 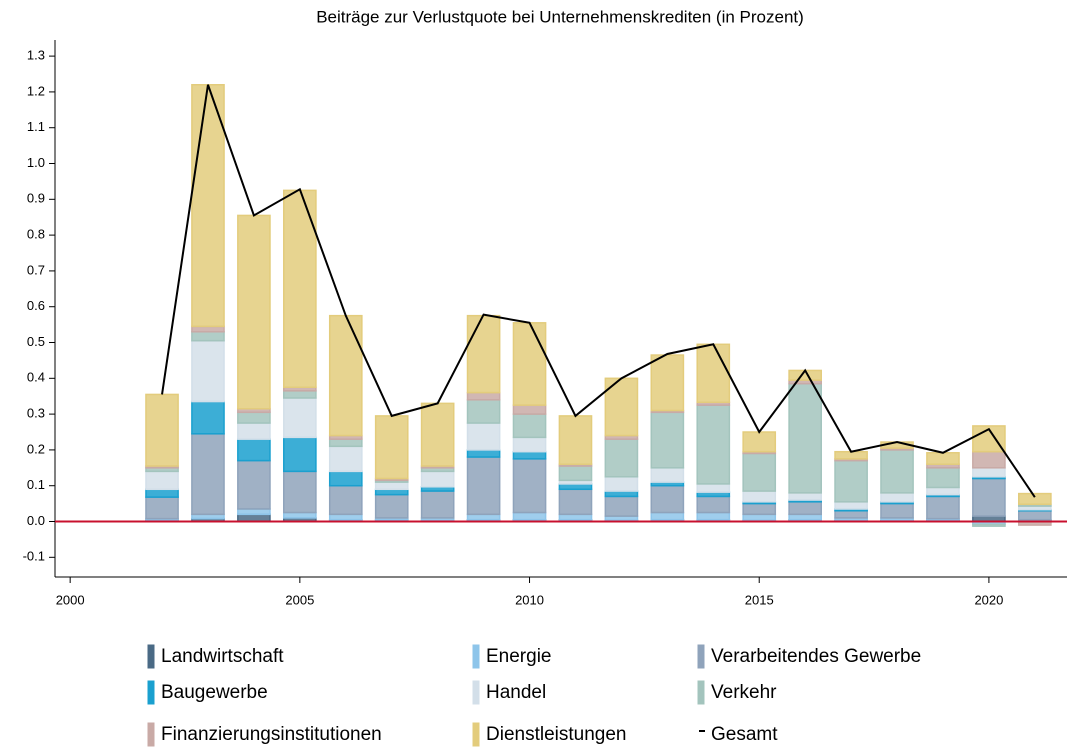 What do you see at coordinates (36, 305) in the screenshot?
I see `y-tick-label: 0.6` at bounding box center [36, 305].